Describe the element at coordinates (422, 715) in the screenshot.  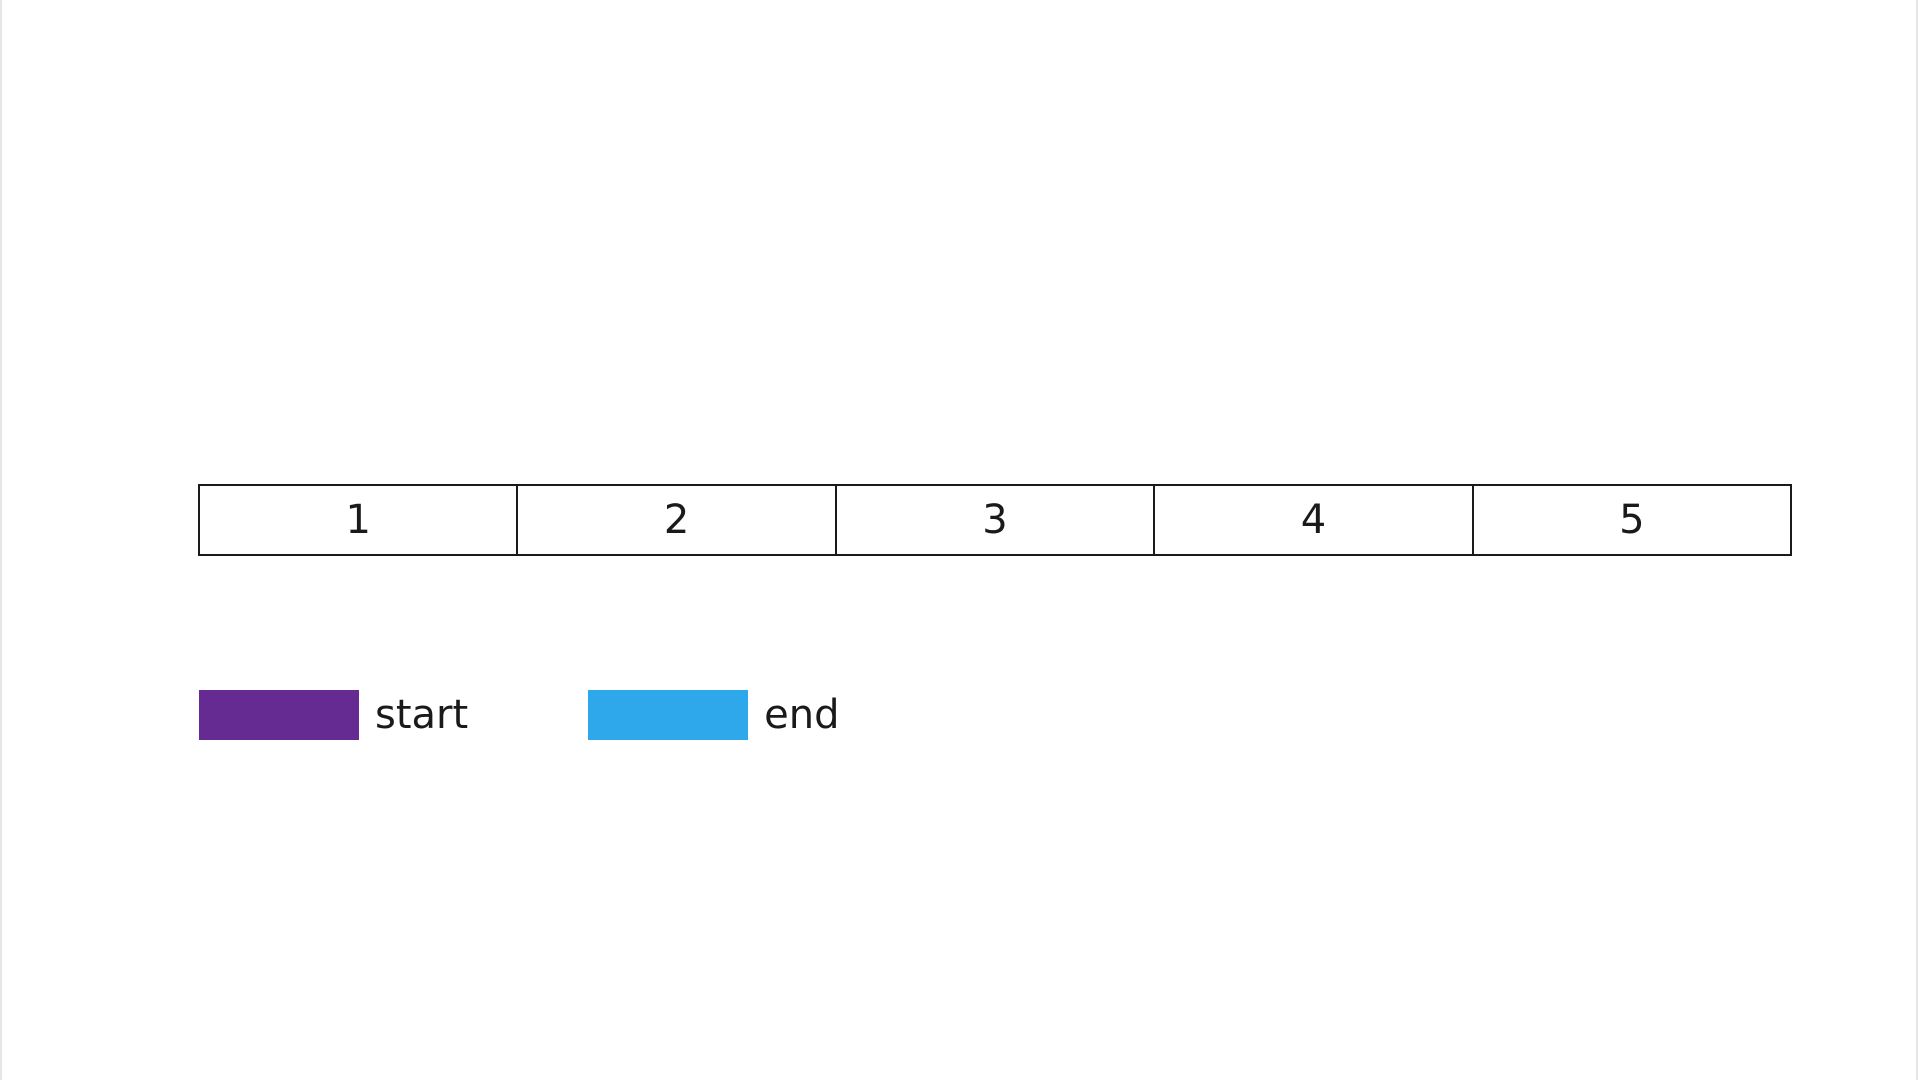
I see `legend-label-start: start` at that location.